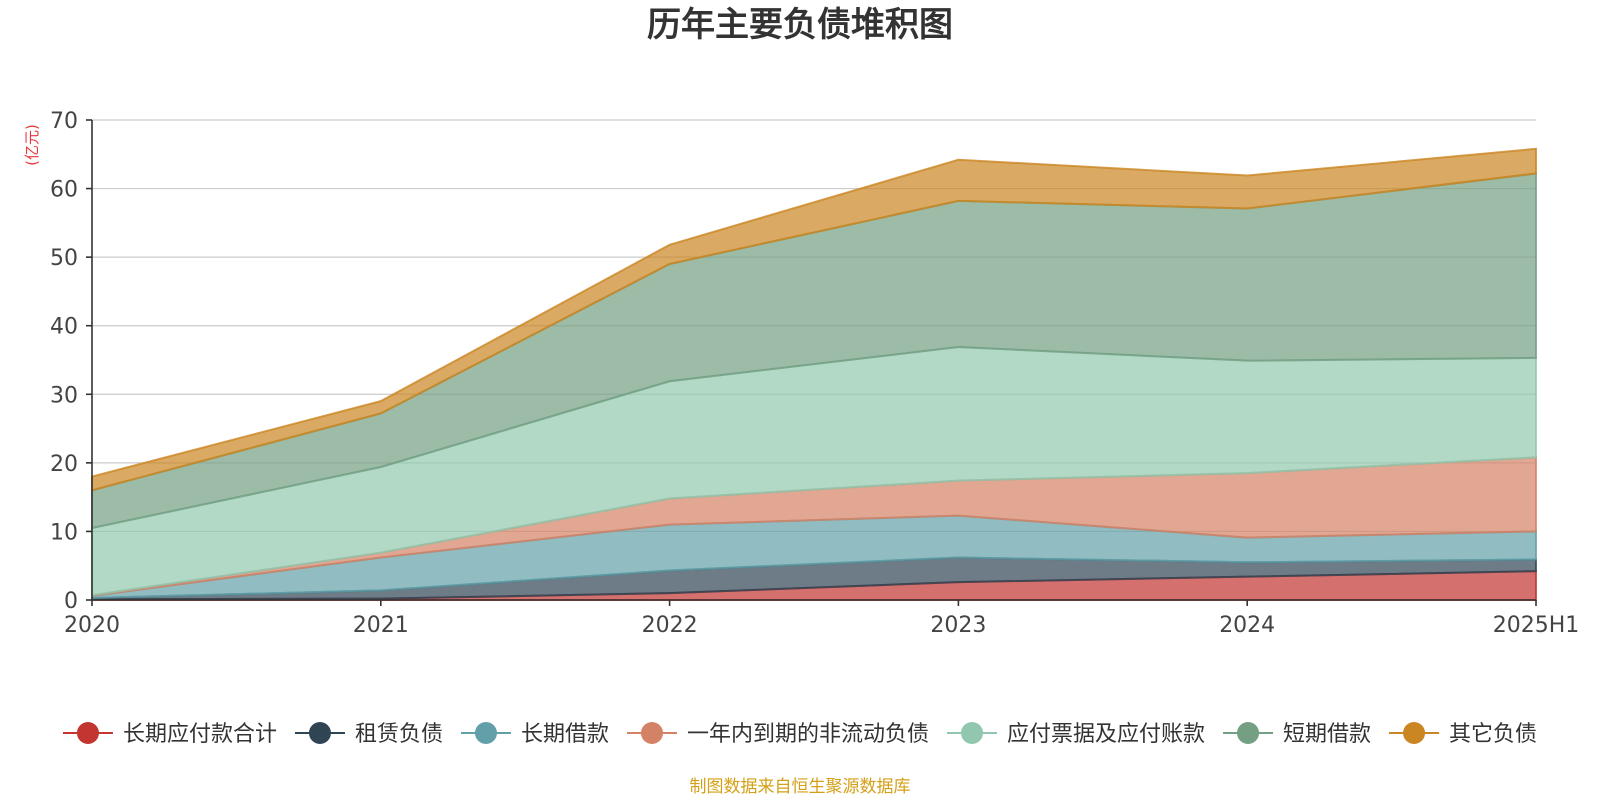  I want to click on x-tick-label: 2024, so click(1247, 625).